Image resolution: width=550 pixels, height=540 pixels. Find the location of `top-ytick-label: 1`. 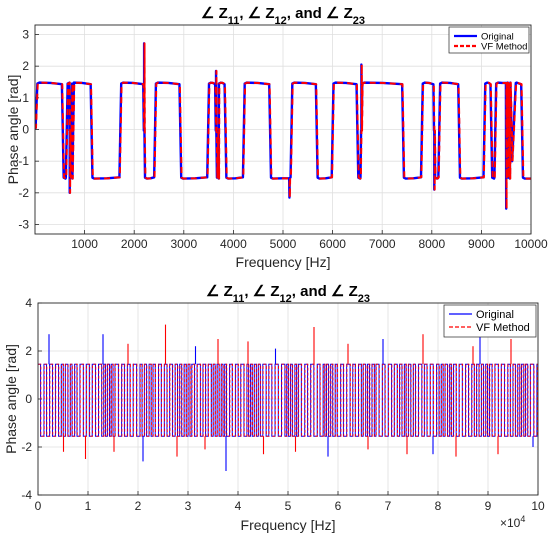

top-ytick-label: 1 is located at coordinates (25, 98).